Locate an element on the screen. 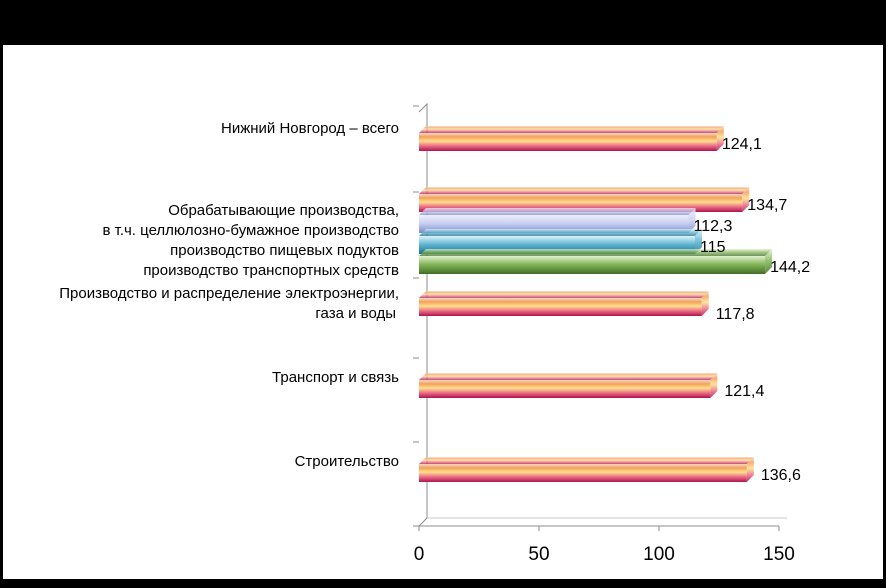  data-label: 134,7 is located at coordinates (767, 205).